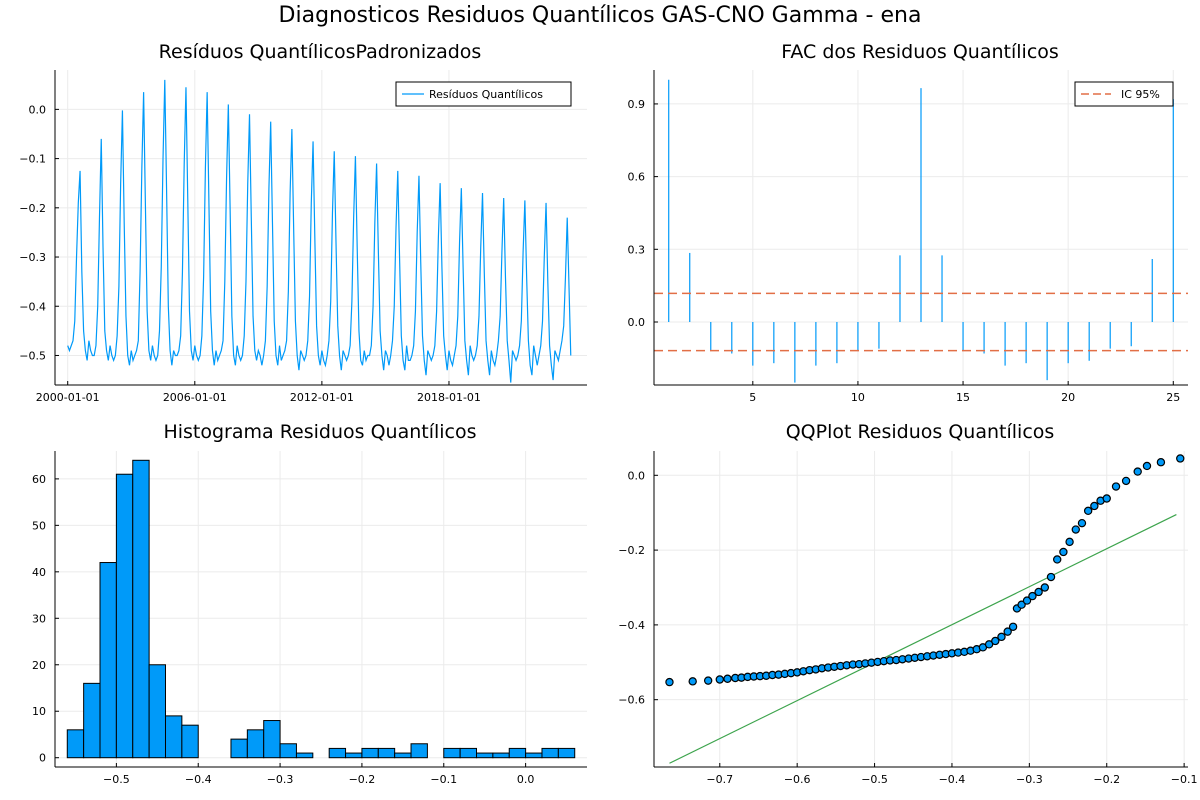 The width and height of the screenshot is (1200, 800). What do you see at coordinates (631, 700) in the screenshot?
I see `qqplot-y-tick-label: −0.6` at bounding box center [631, 700].